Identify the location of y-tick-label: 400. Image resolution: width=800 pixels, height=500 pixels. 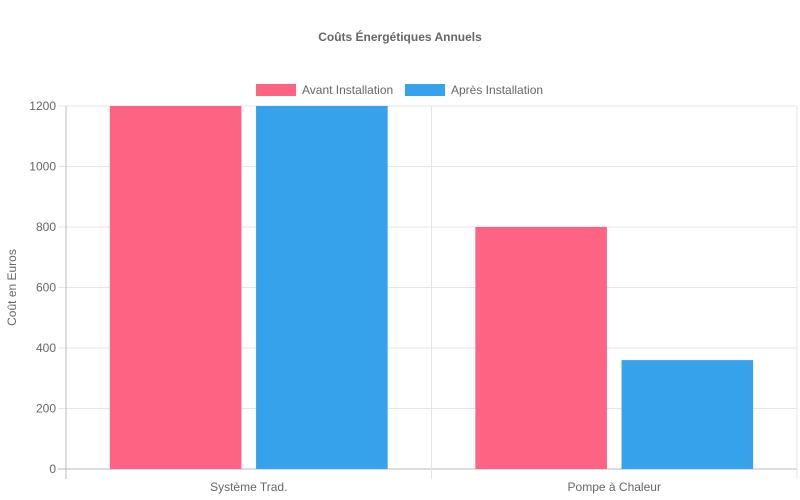
(46, 348).